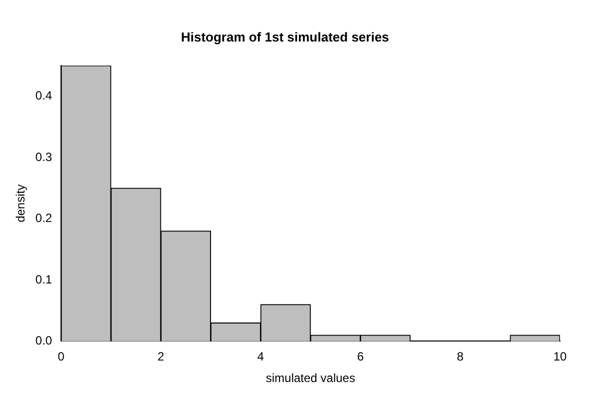  Describe the element at coordinates (43, 157) in the screenshot. I see `y-tick-label: 0.3` at that location.